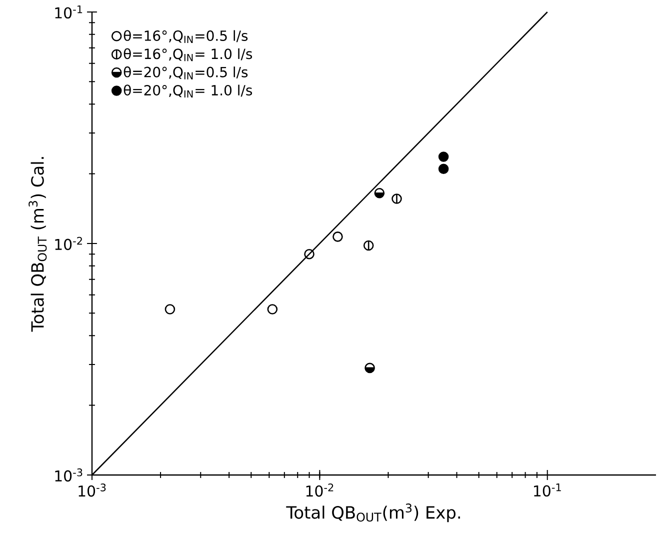 The height and width of the screenshot is (545, 658). What do you see at coordinates (186, 36) in the screenshot?
I see `legend-label: θ=16°,Q$_{IN}$=0.5 l/s` at bounding box center [186, 36].